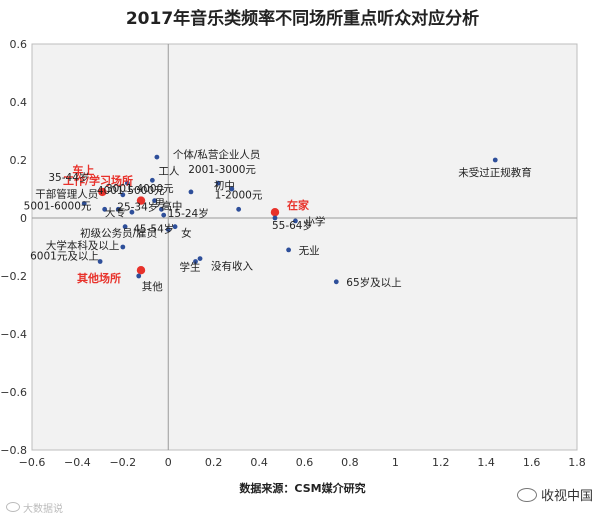 This screenshot has width=605, height=520. I want to click on audience-label: 没有收入, so click(232, 266).